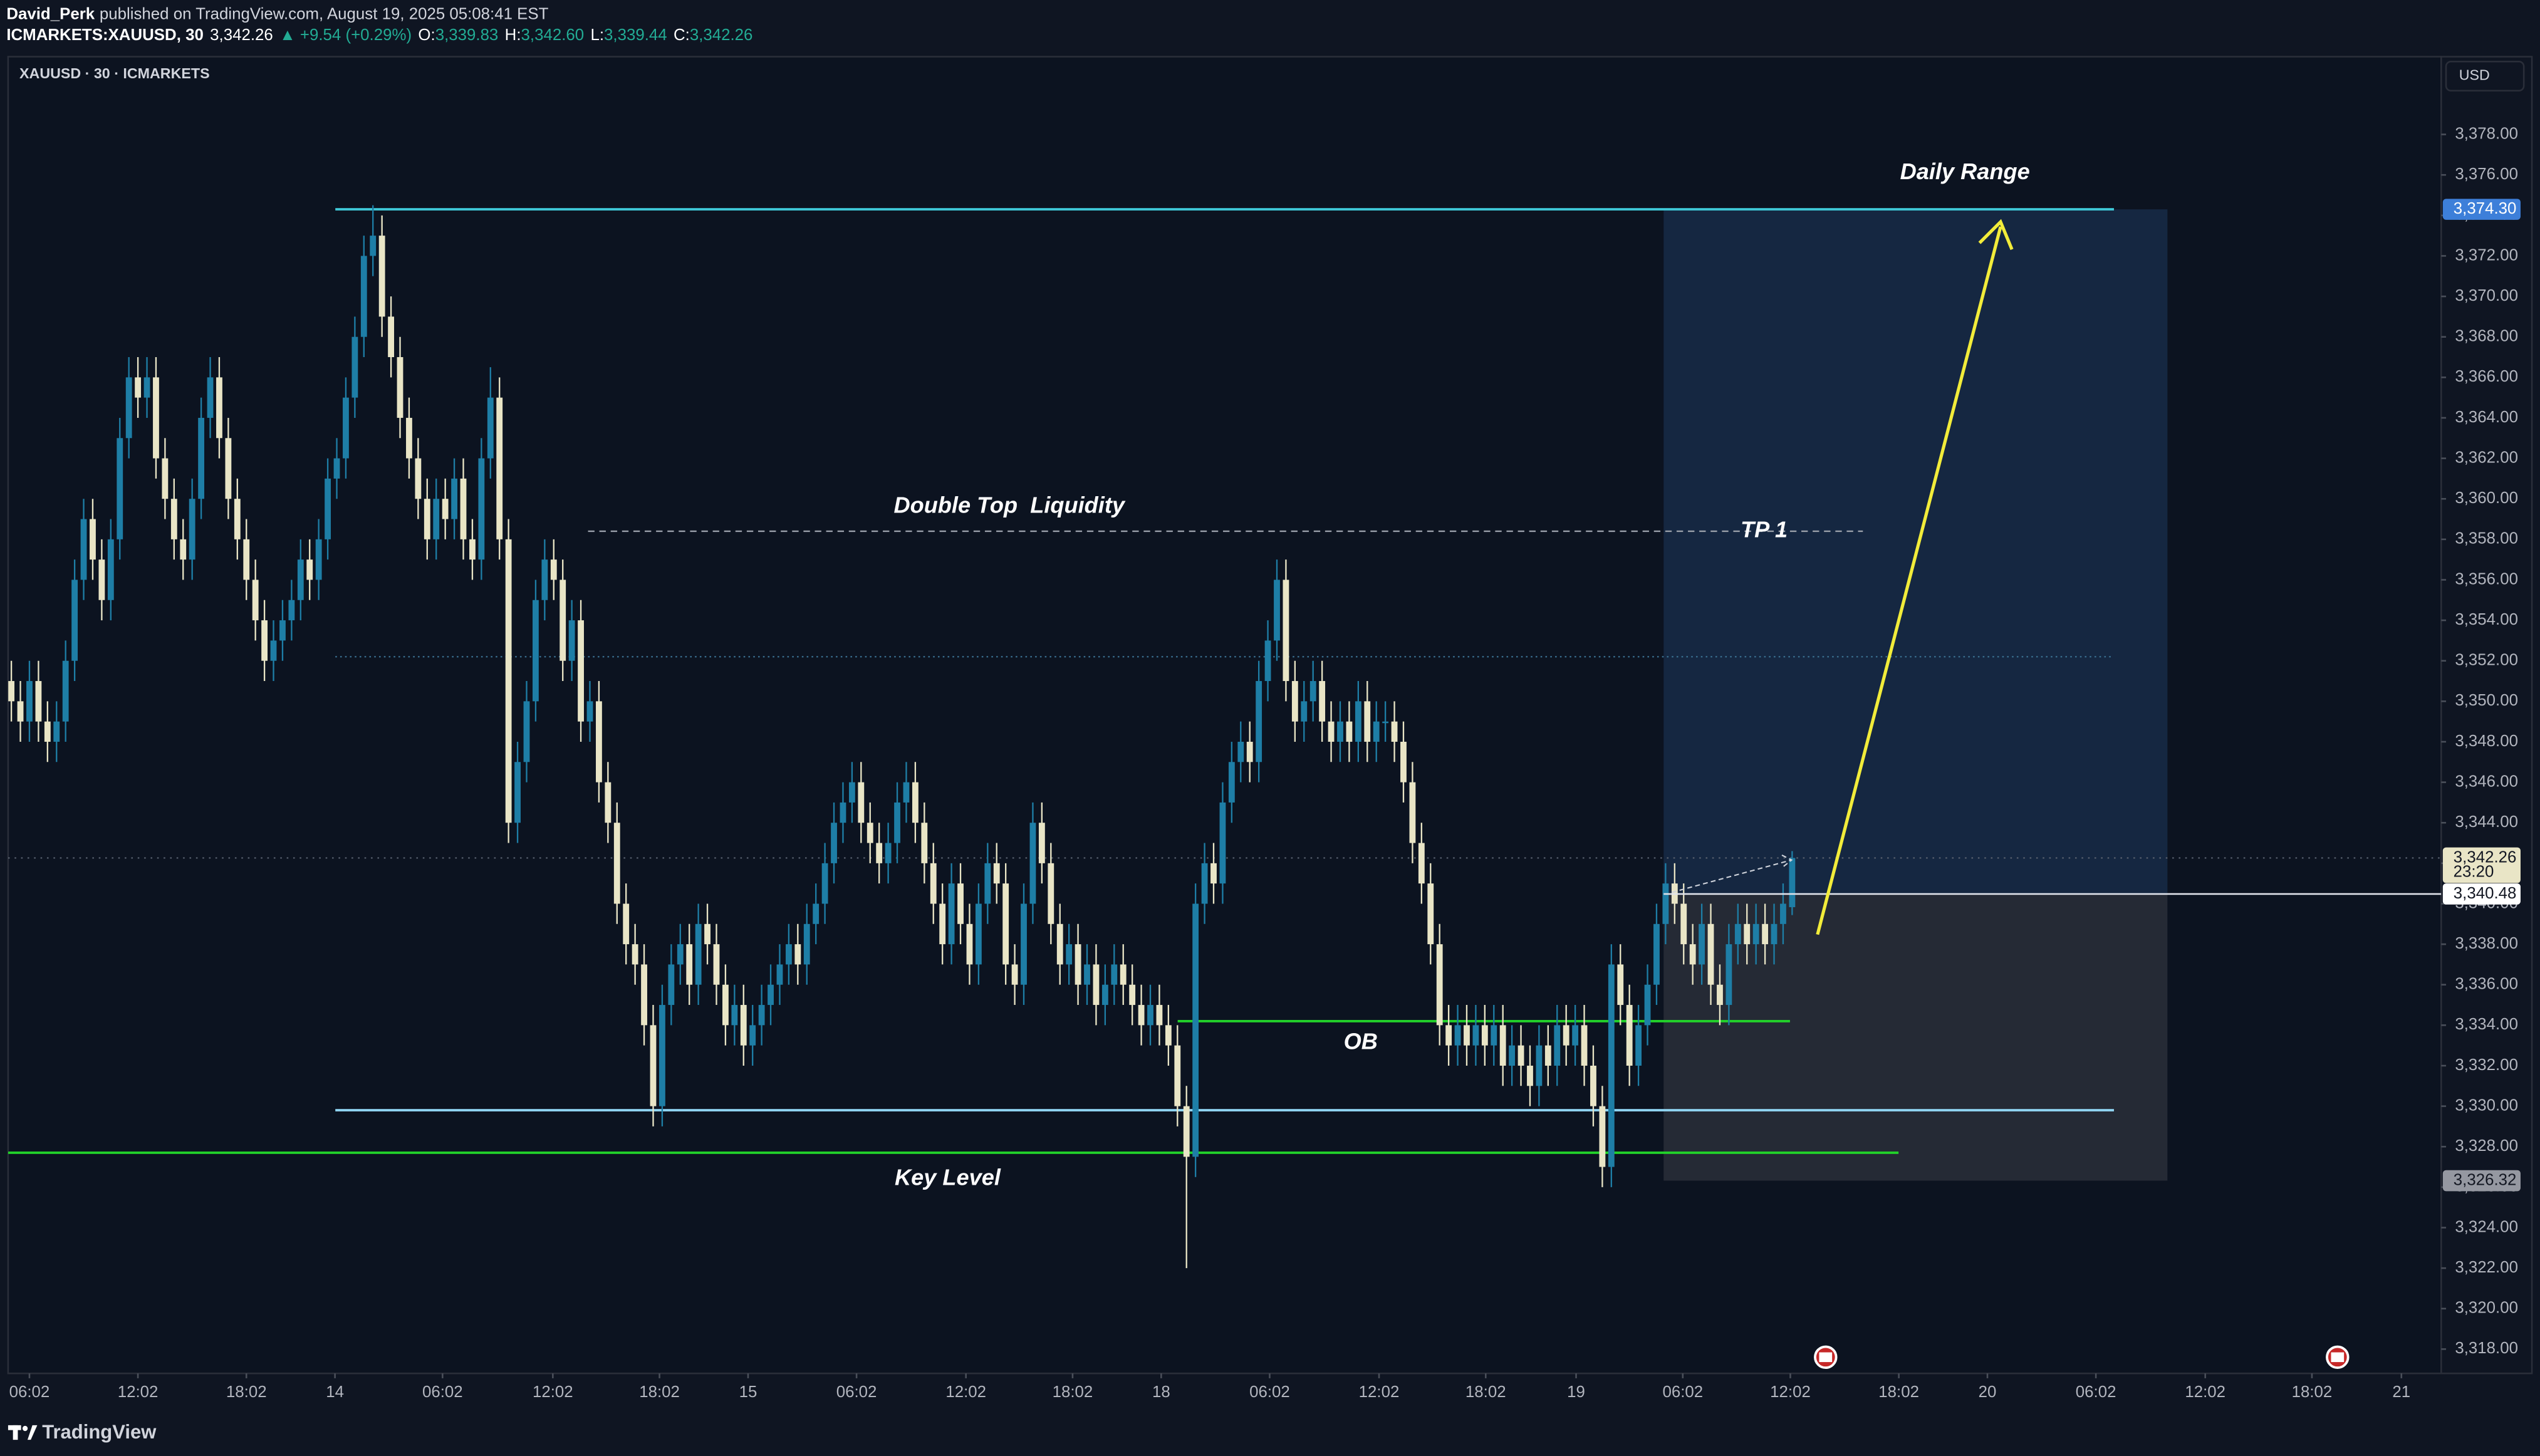 The image size is (2540, 1456). Describe the element at coordinates (2485, 1179) in the screenshot. I see `stop-label: 3,326.32` at that location.